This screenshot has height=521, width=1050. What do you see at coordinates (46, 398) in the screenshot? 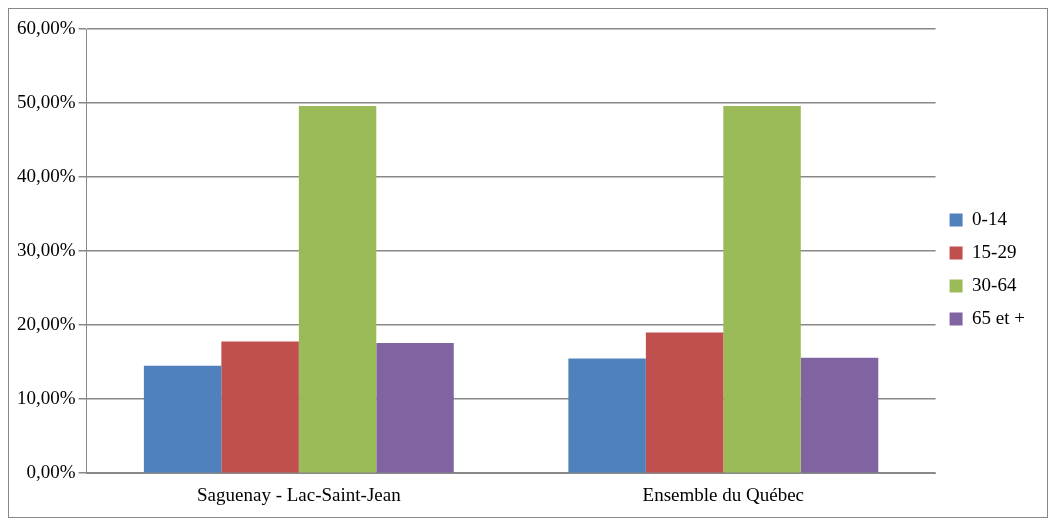
I see `y-tick-label: 10,00%` at bounding box center [46, 398].